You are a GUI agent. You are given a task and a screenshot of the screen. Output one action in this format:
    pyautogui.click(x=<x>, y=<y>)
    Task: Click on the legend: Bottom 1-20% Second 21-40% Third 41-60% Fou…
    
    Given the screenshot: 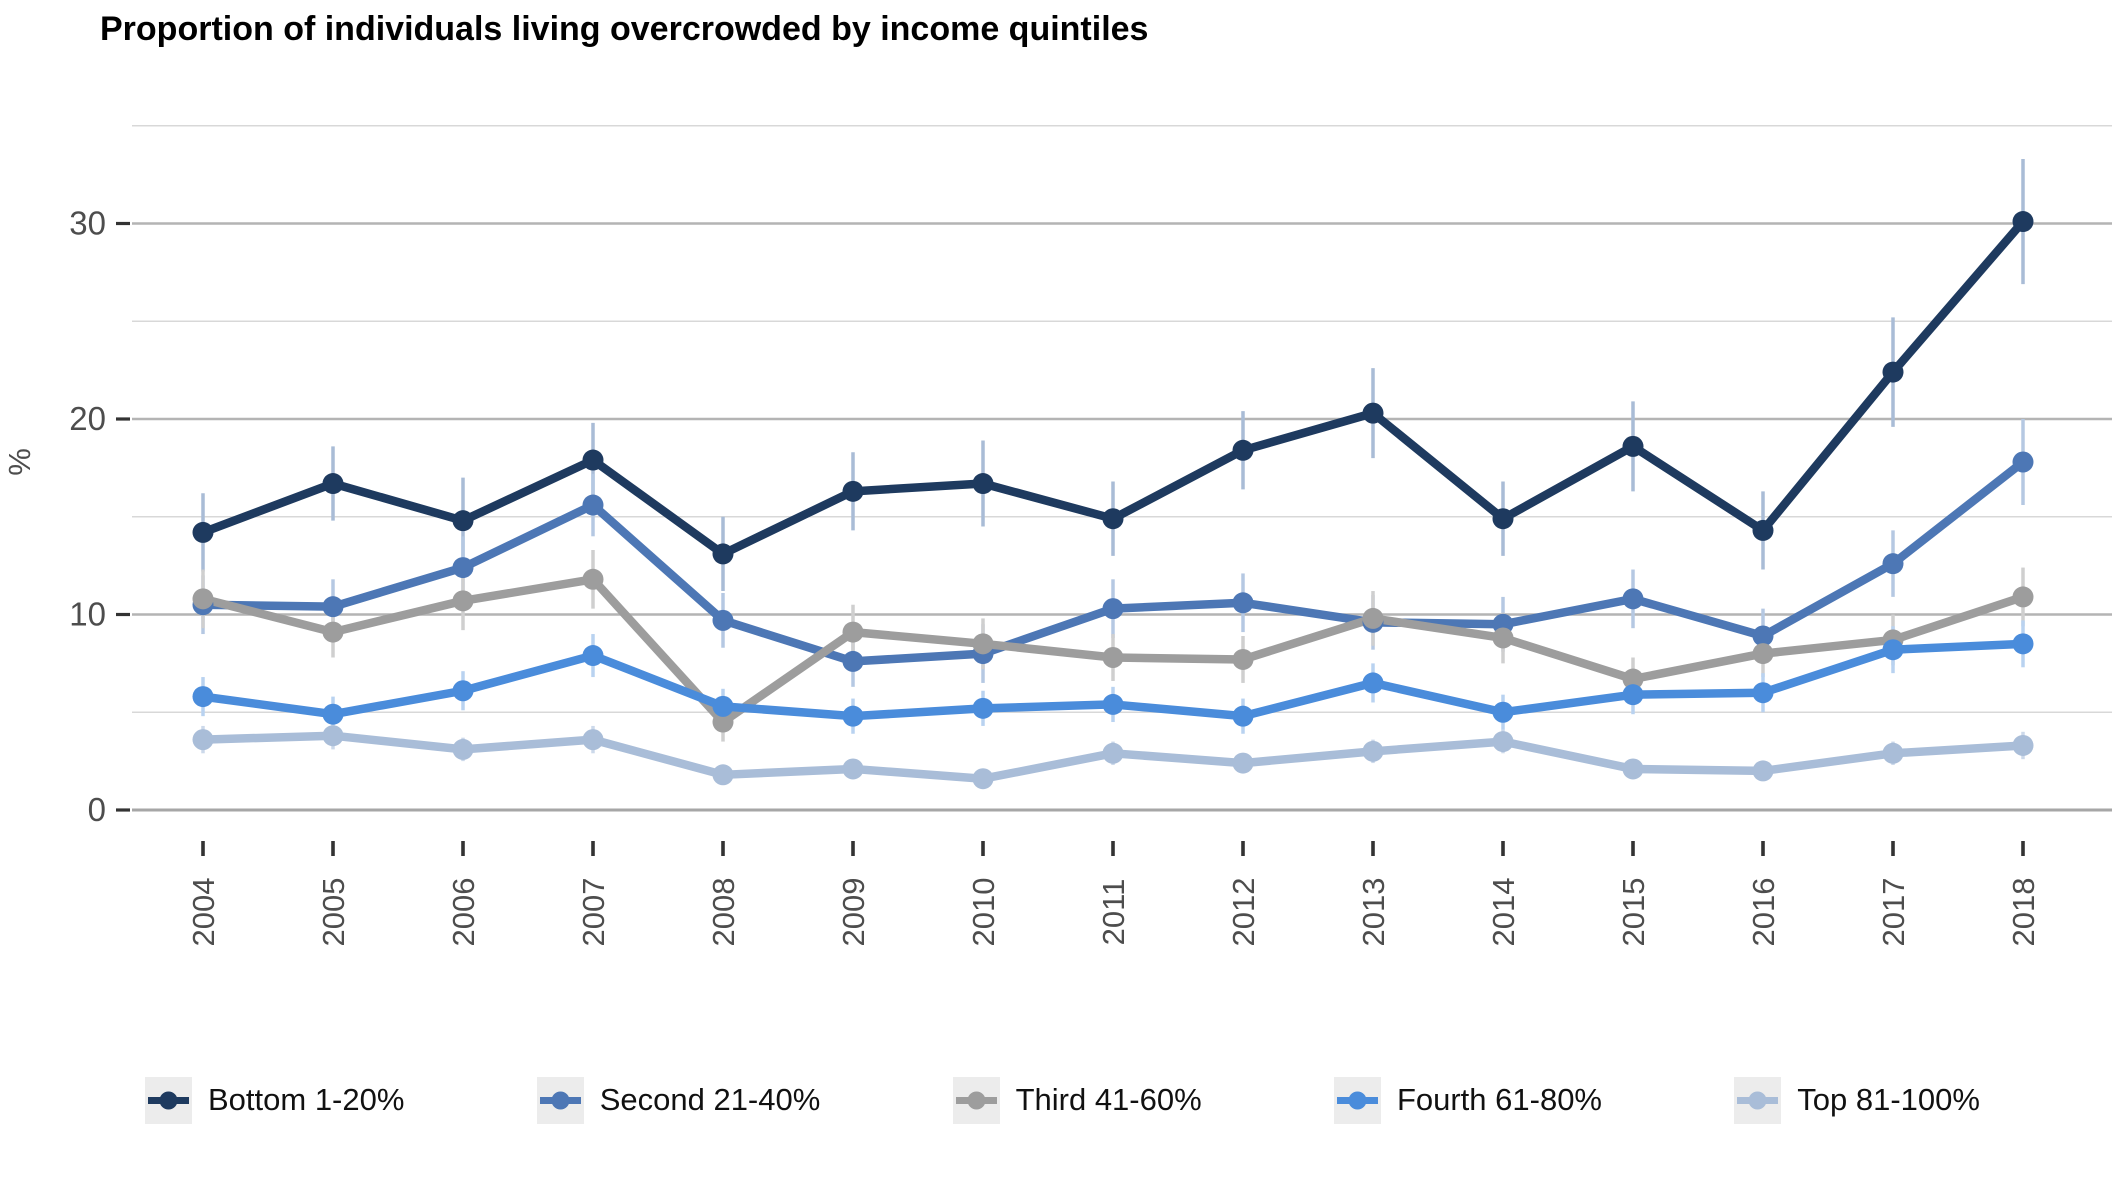 What is the action you would take?
    pyautogui.click(x=1062, y=1100)
    